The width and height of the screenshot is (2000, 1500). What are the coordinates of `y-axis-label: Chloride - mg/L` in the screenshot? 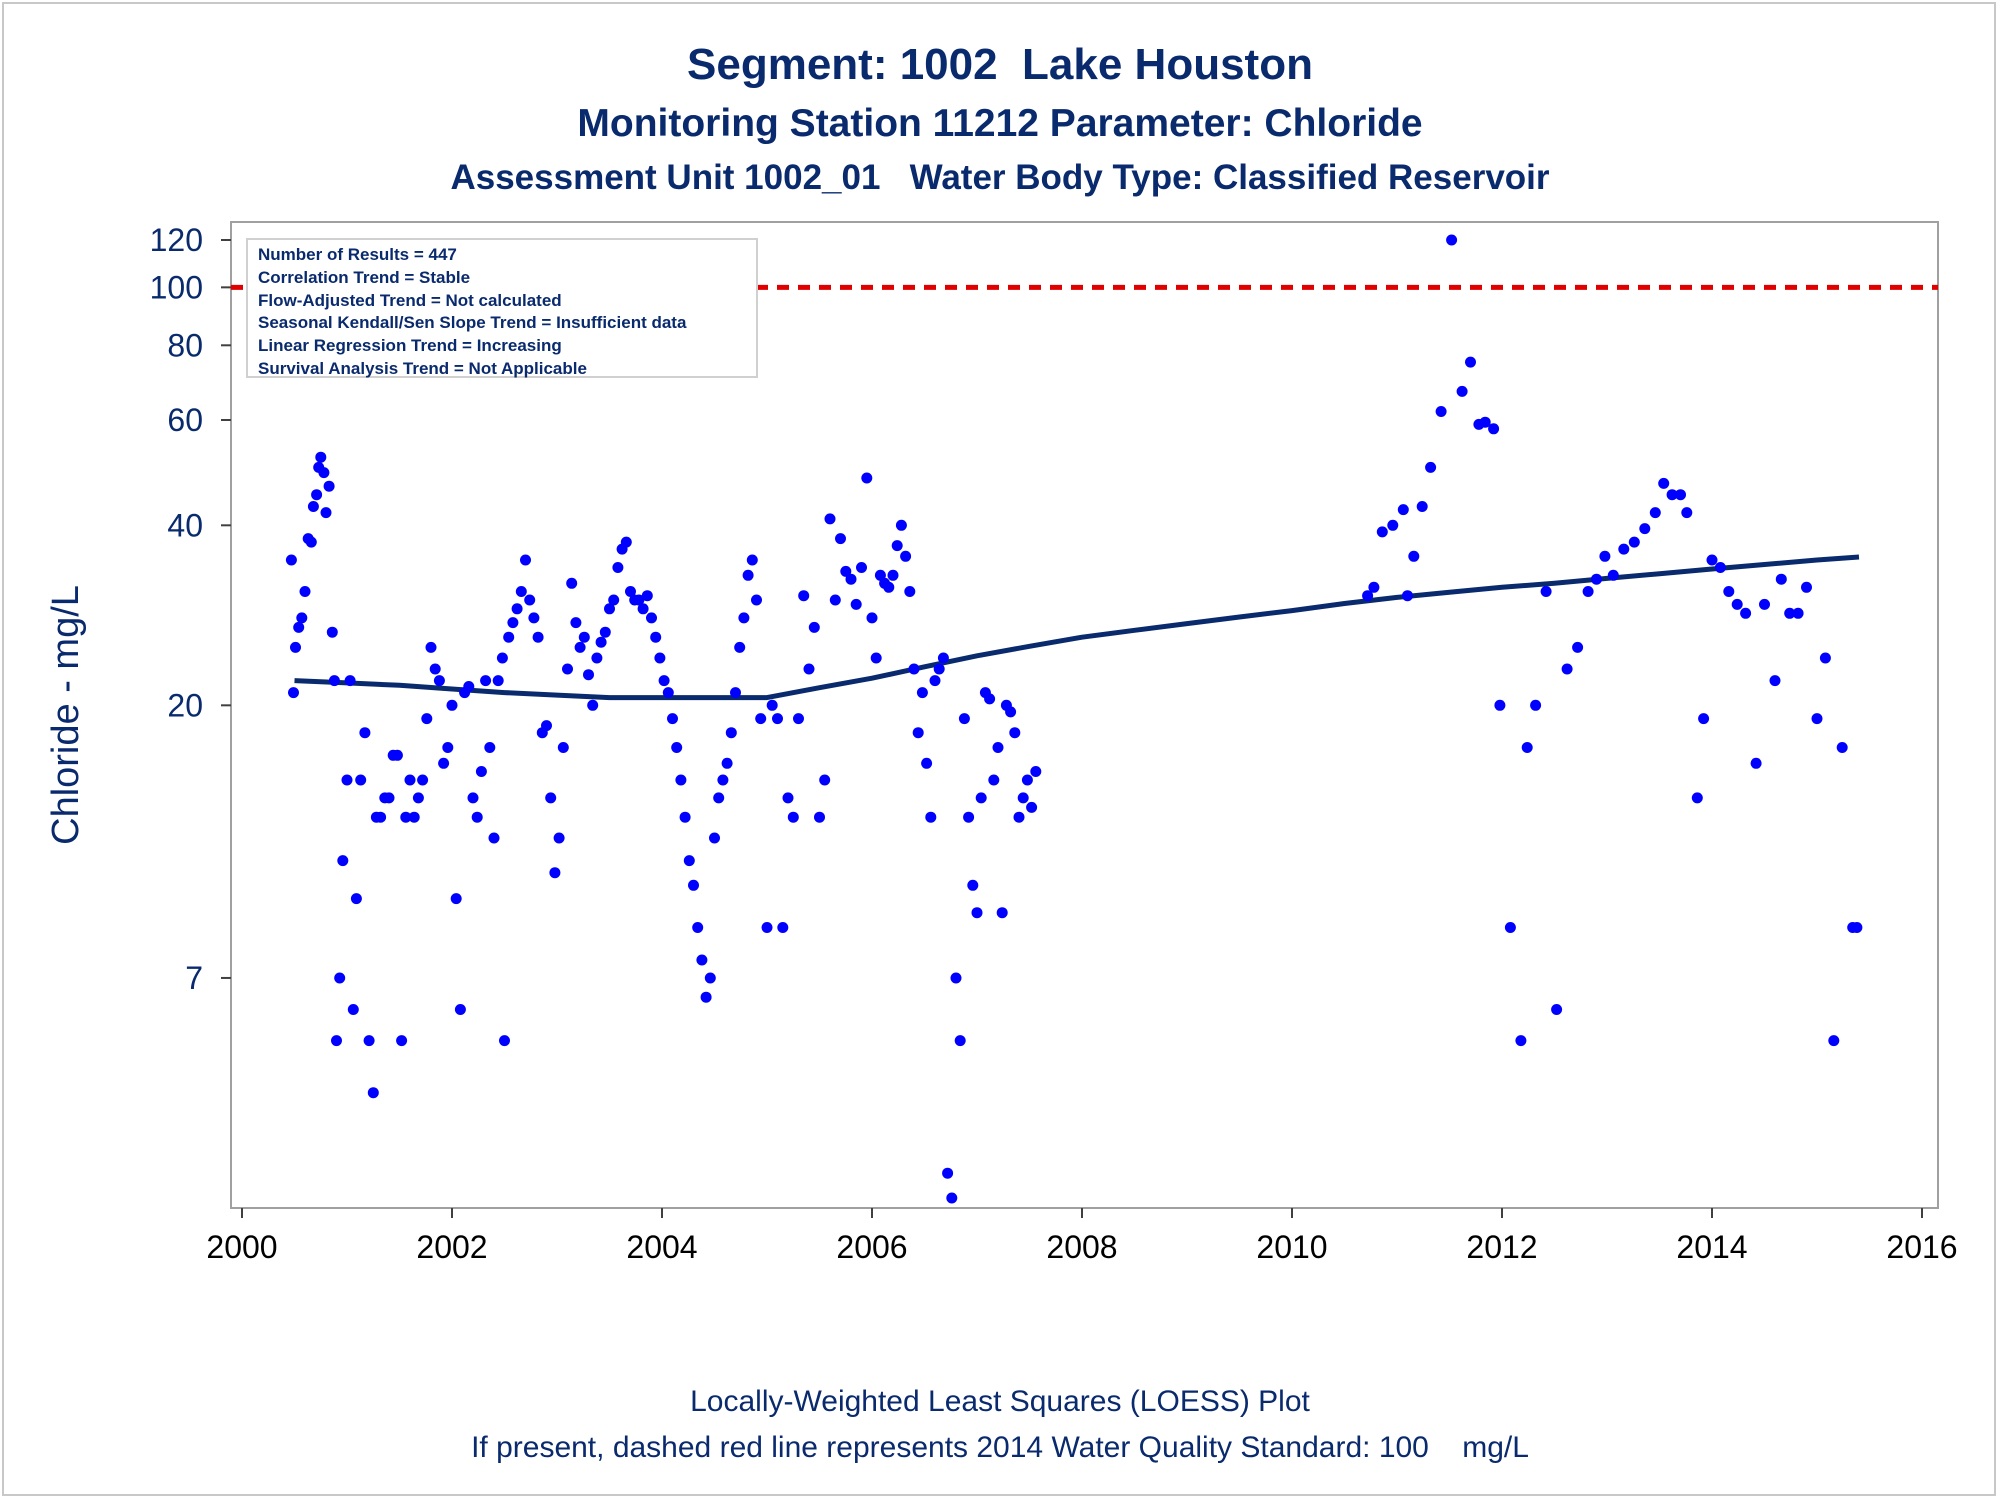 It's located at (66, 715).